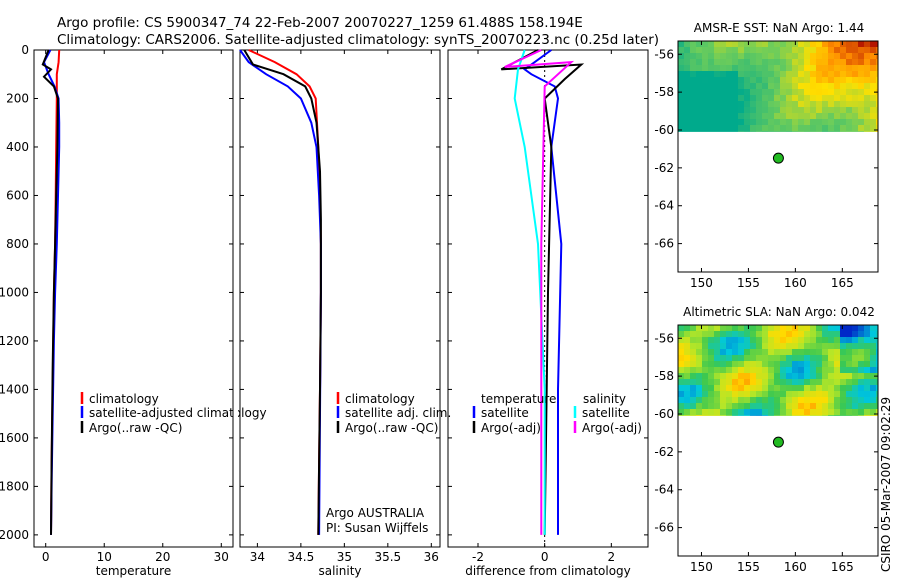  What do you see at coordinates (548, 571) in the screenshot?
I see `difference-xlabel: difference from climatology` at bounding box center [548, 571].